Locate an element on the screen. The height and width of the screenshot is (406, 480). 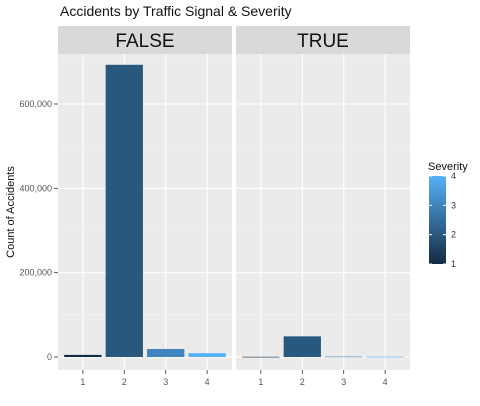
legend-break-label: 3 is located at coordinates (453, 205).